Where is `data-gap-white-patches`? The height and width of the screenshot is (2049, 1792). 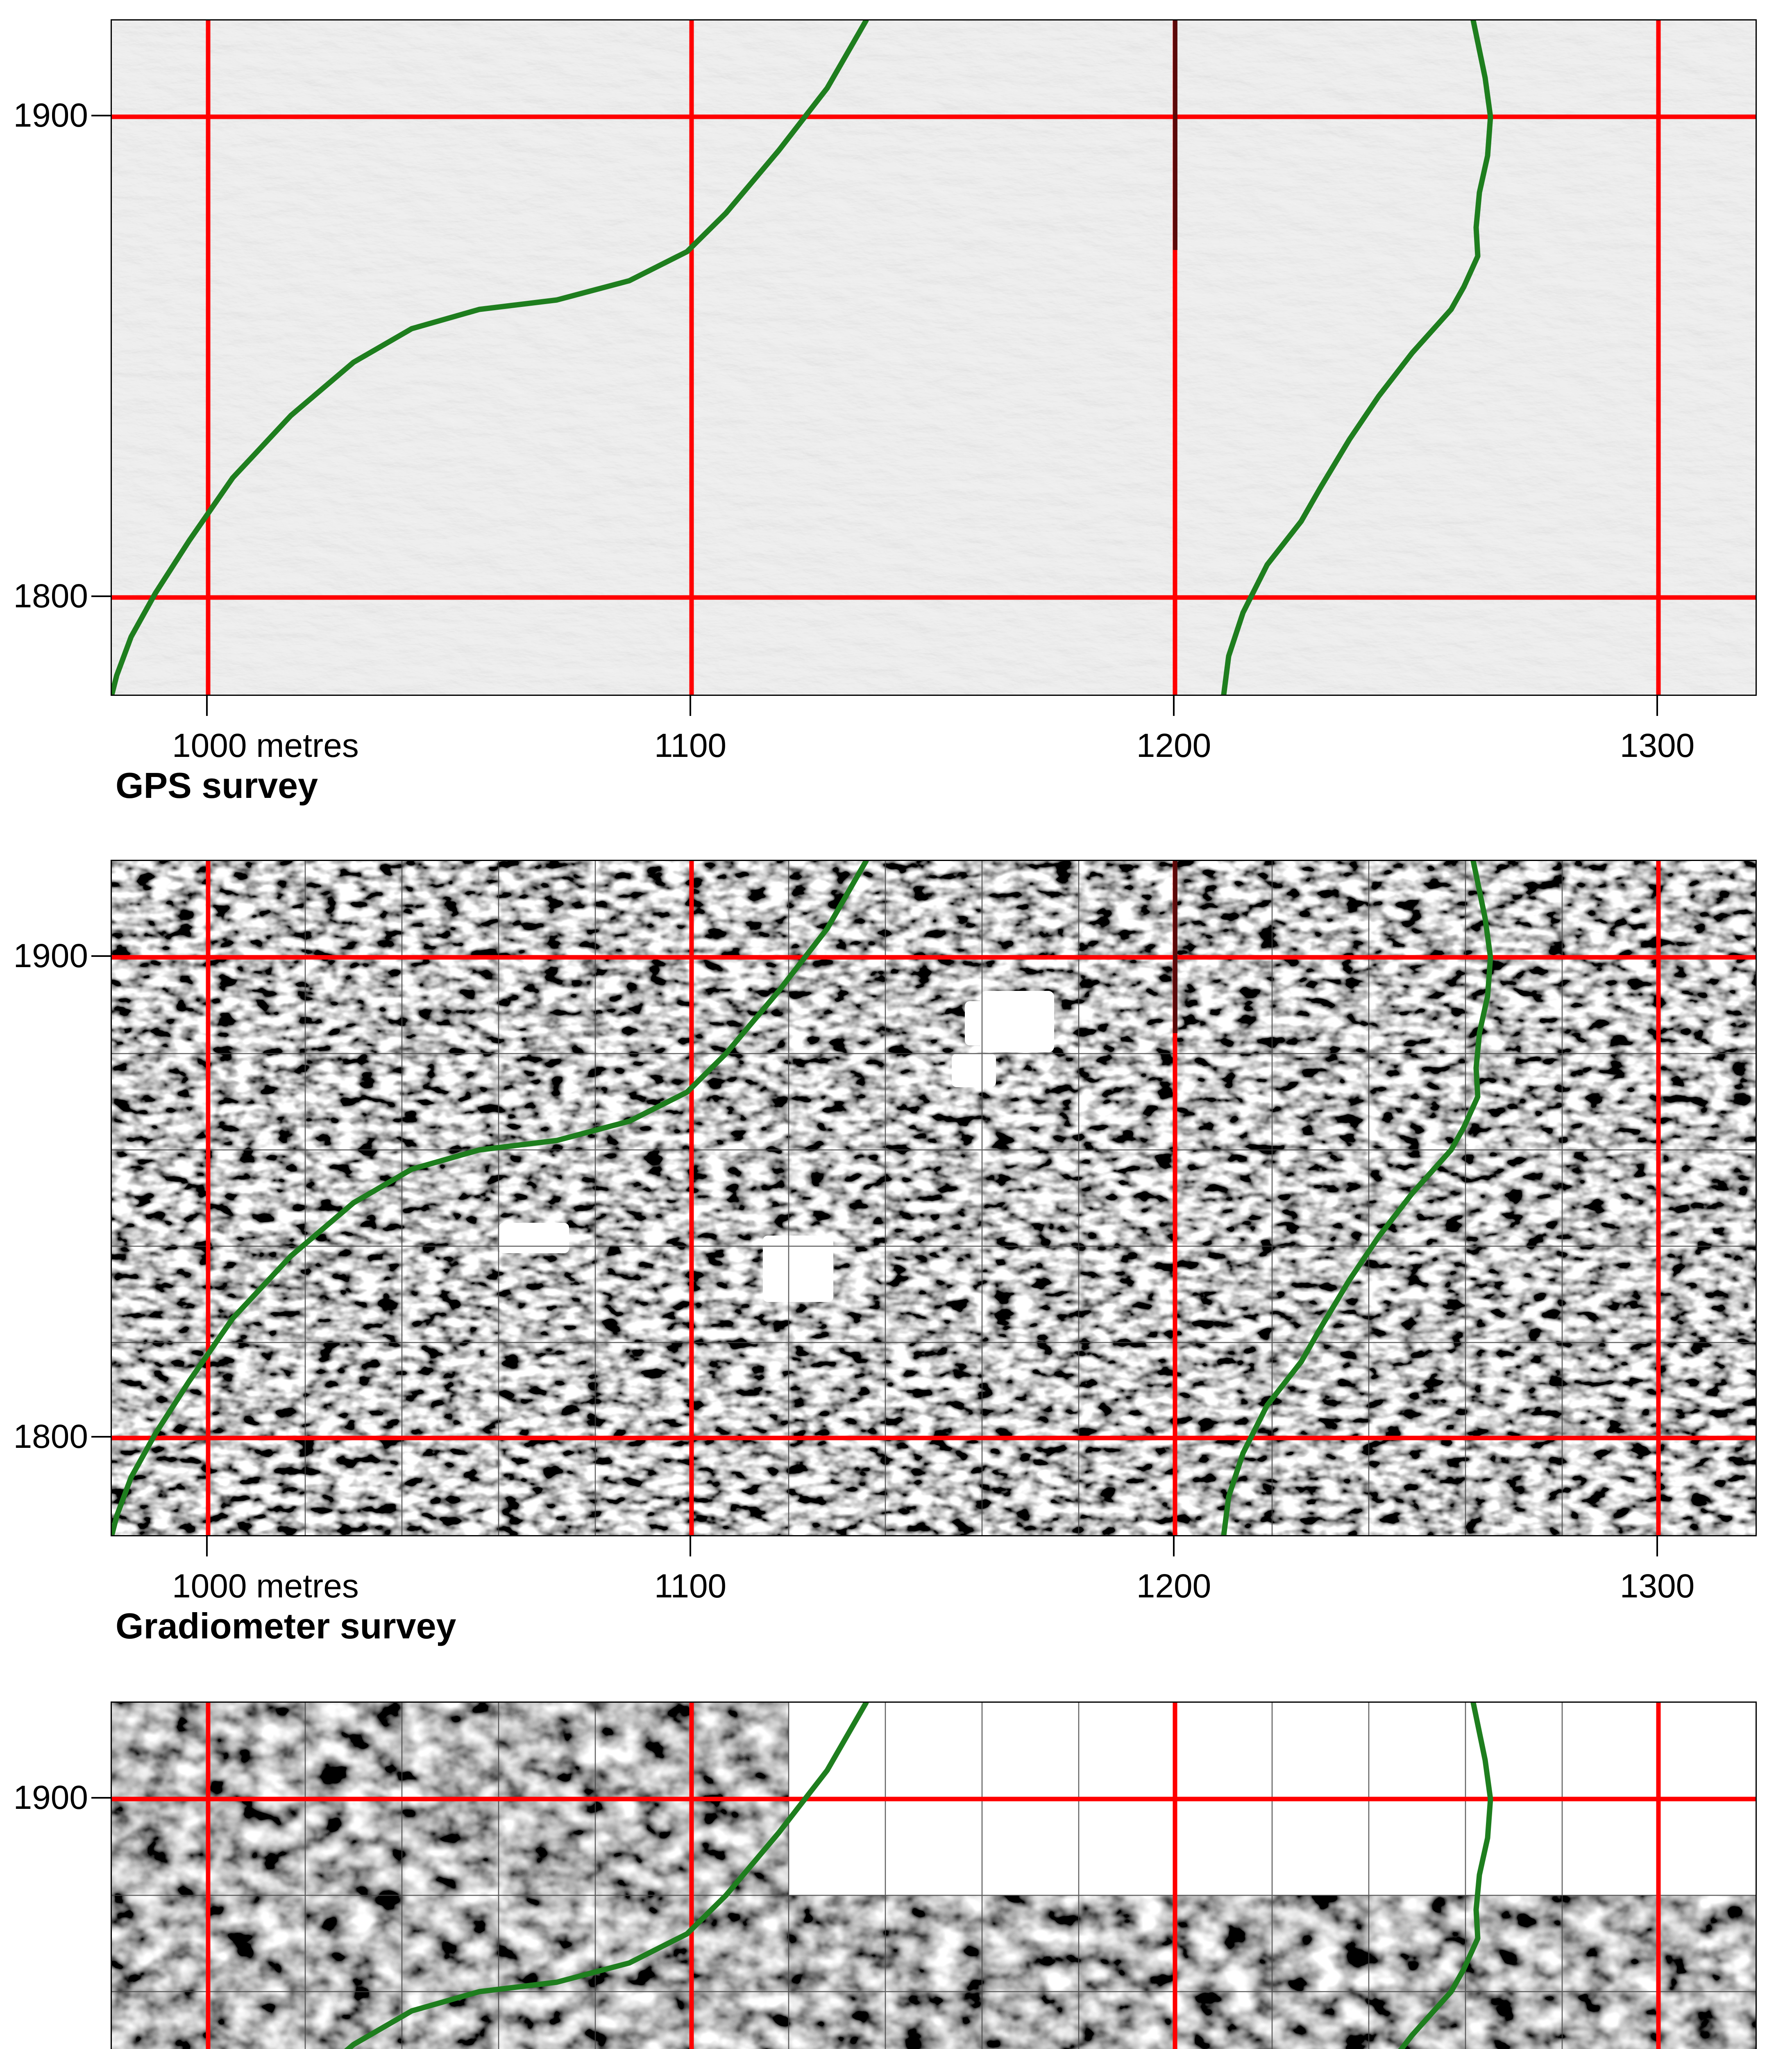 data-gap-white-patches is located at coordinates (776, 1146).